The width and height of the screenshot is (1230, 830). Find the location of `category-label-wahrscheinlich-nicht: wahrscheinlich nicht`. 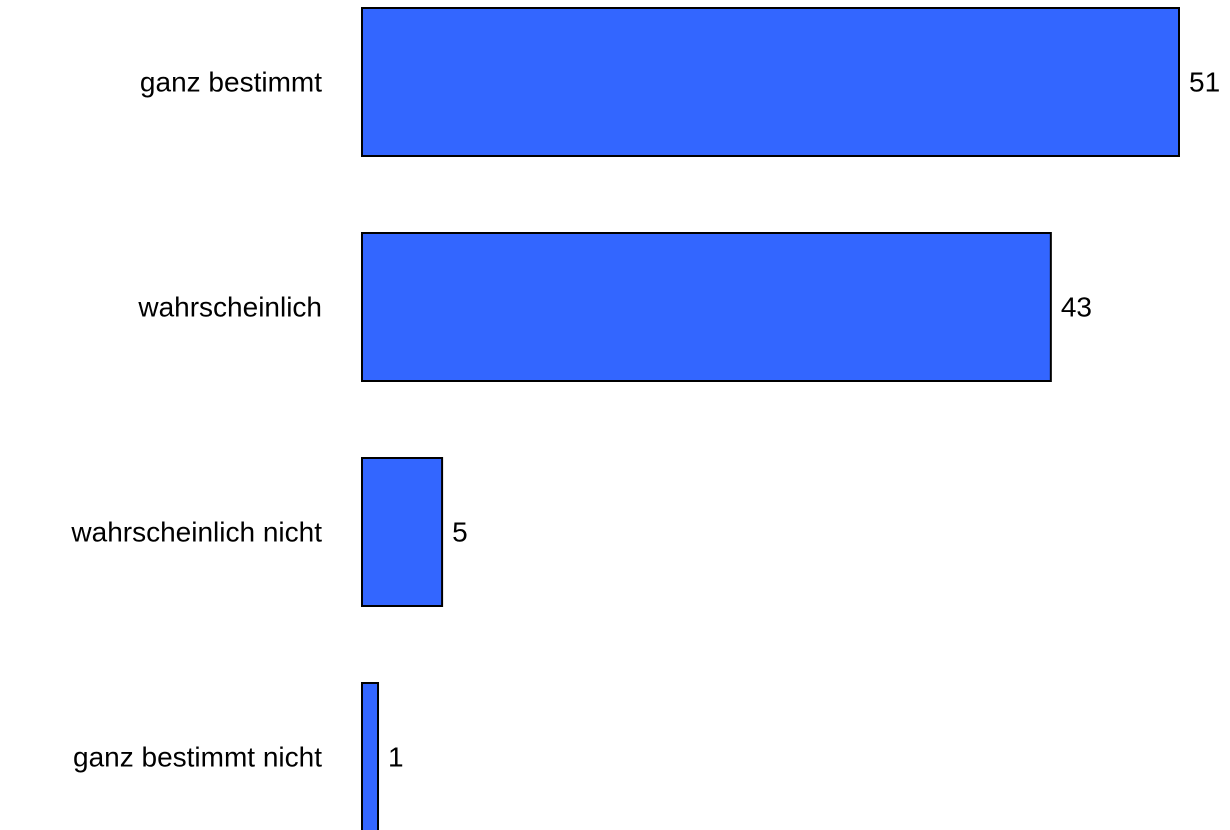

category-label-wahrscheinlich-nicht: wahrscheinlich nicht is located at coordinates (196, 532).